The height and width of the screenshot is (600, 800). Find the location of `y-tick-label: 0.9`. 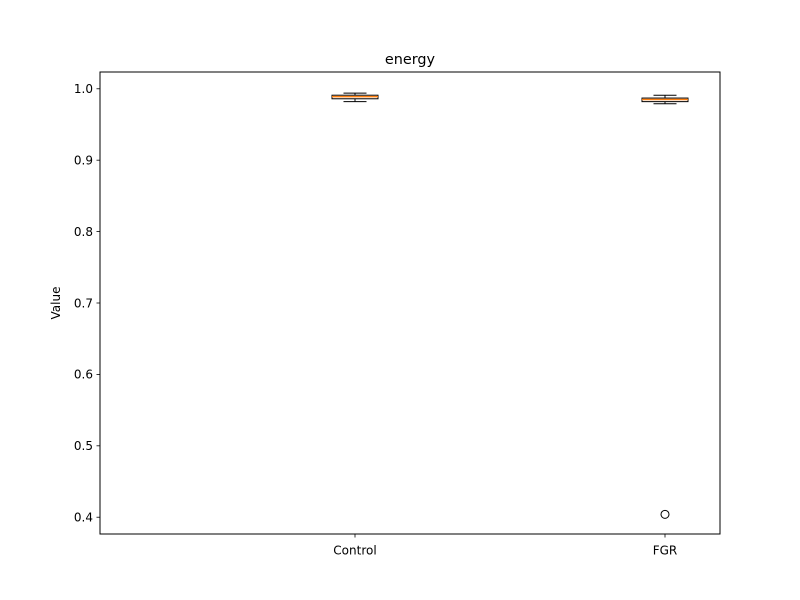

y-tick-label: 0.9 is located at coordinates (83, 160).